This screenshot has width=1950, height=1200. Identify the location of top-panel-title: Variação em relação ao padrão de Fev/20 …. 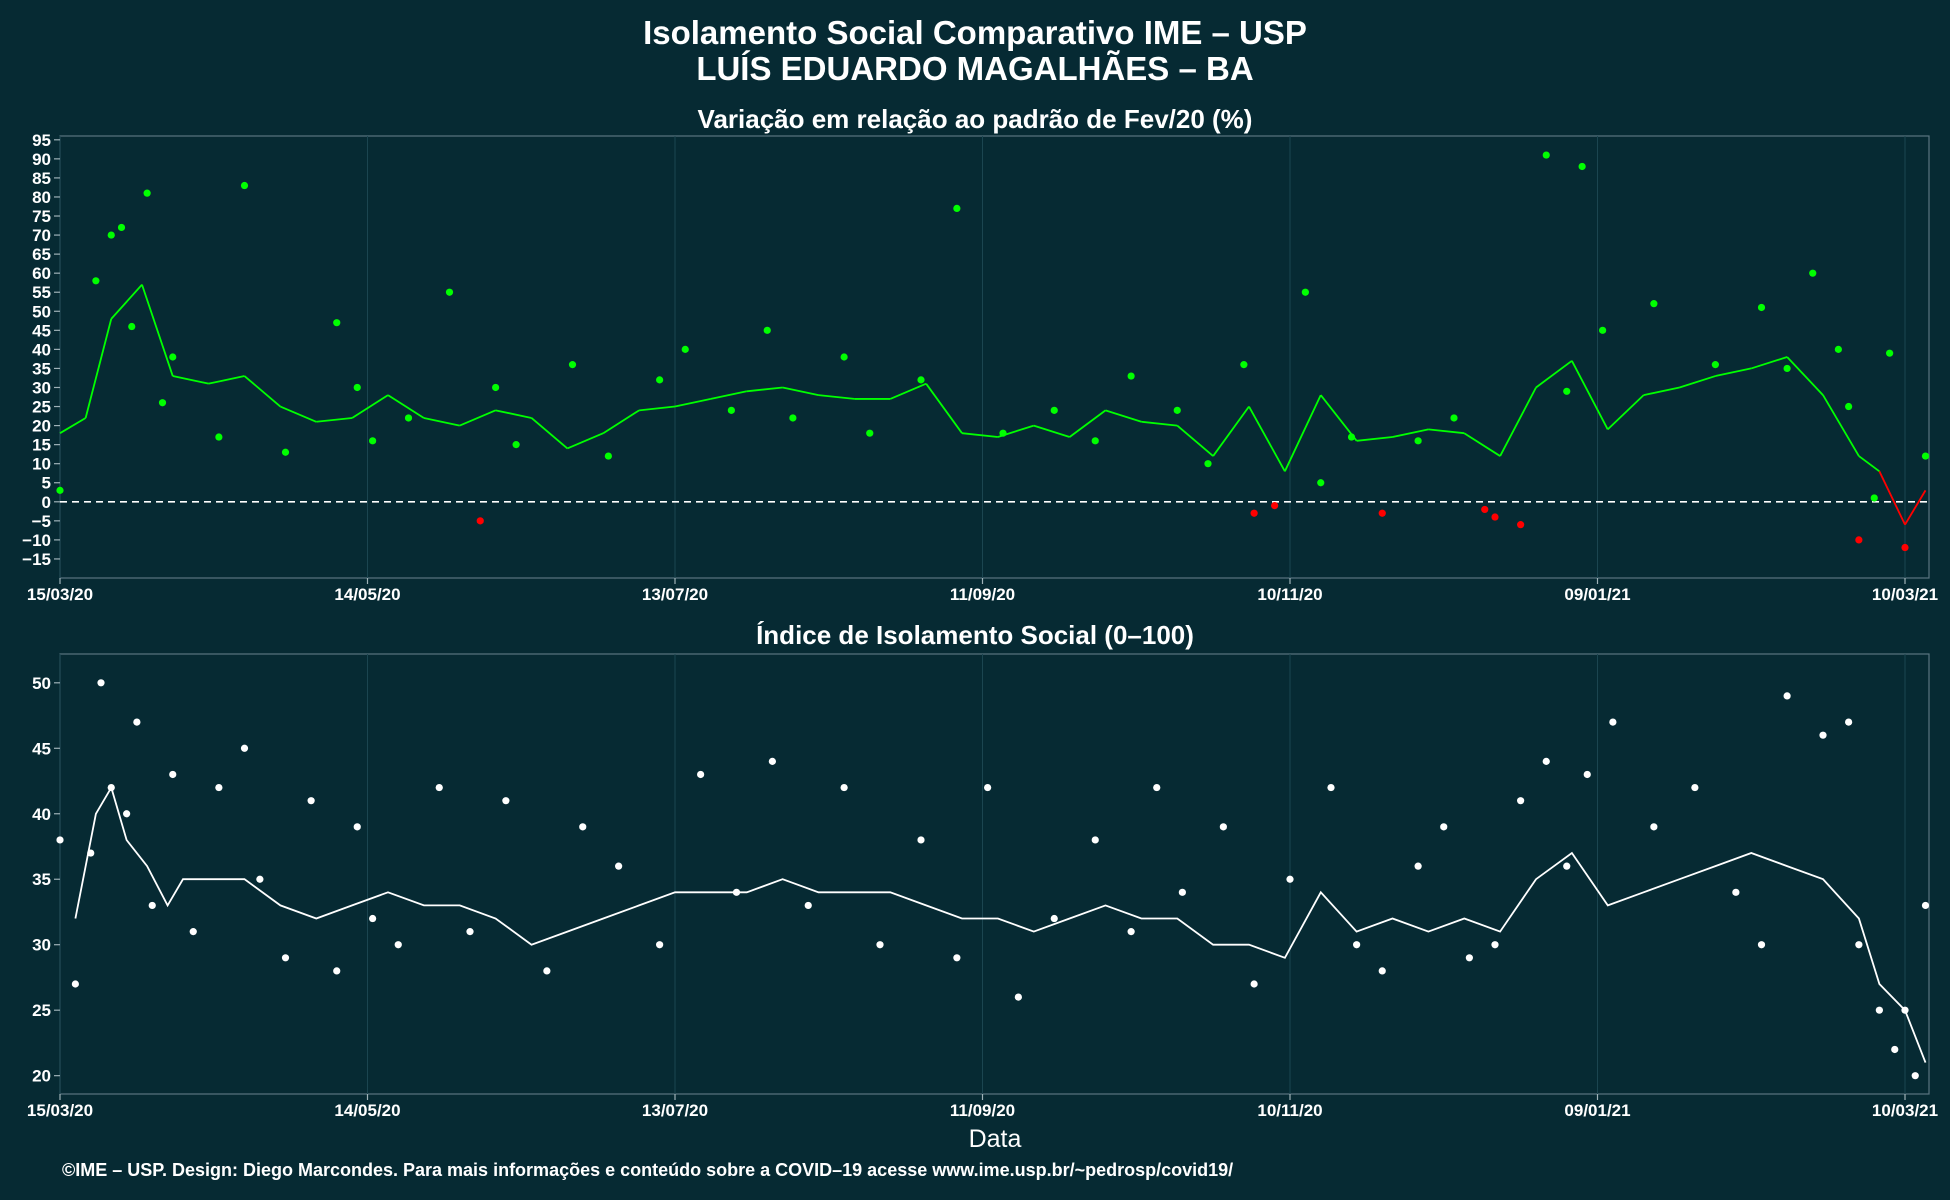
(975, 119).